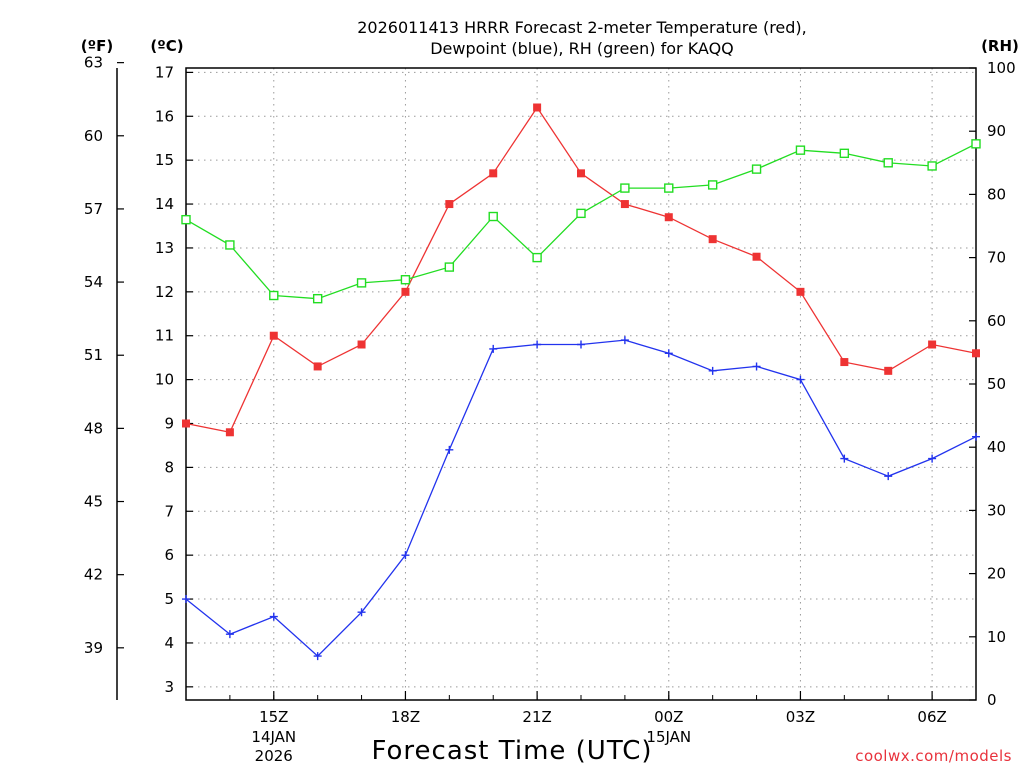  Describe the element at coordinates (996, 637) in the screenshot. I see `rh-tick-label: 10` at that location.